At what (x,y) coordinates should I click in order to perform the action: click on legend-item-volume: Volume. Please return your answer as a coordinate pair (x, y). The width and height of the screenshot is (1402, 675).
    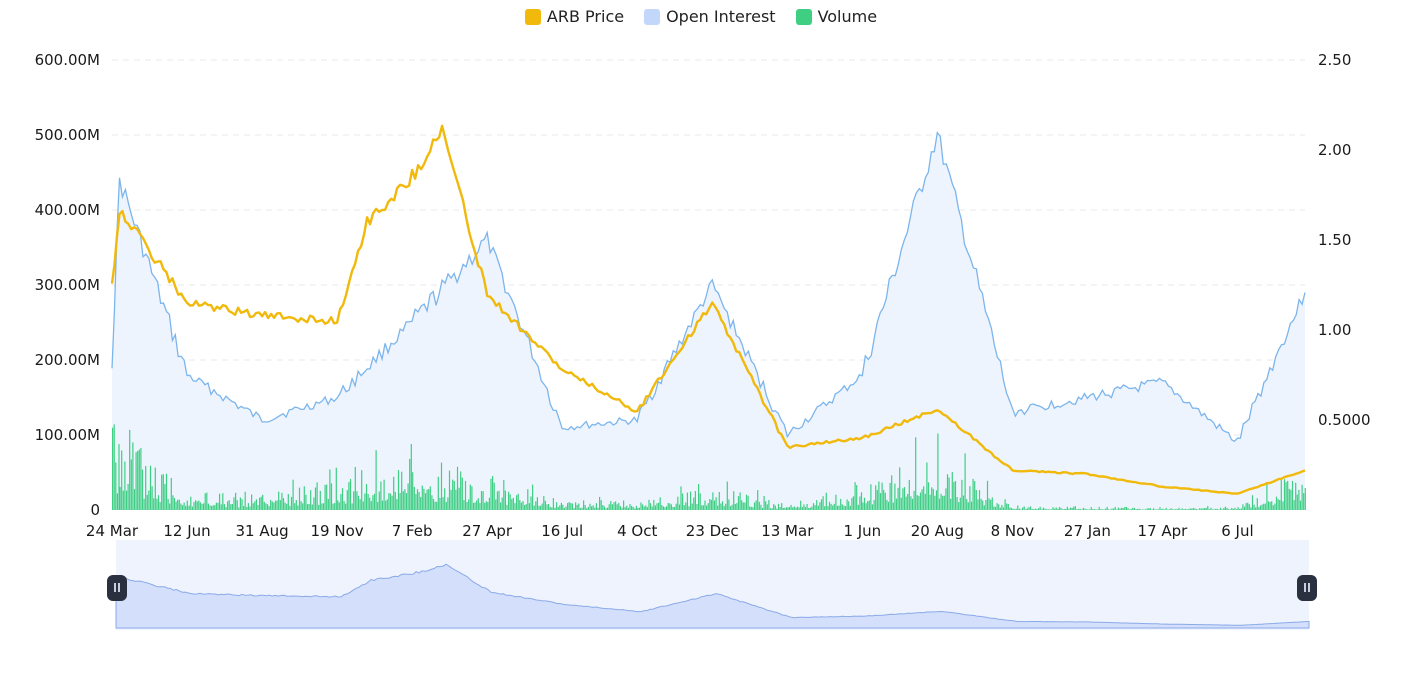
    Looking at the image, I should click on (836, 16).